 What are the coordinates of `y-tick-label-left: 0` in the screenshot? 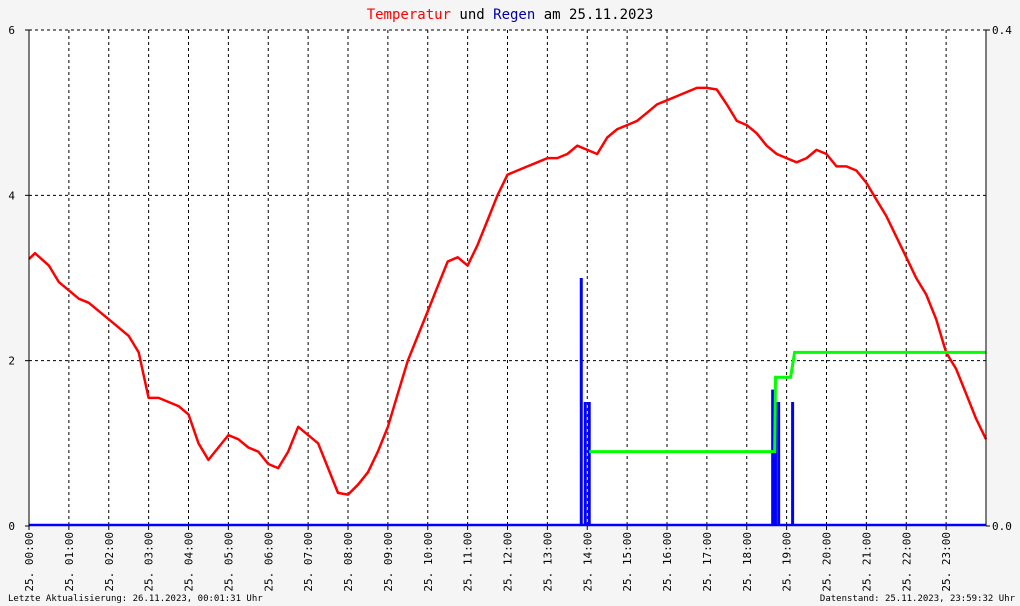 It's located at (11, 526).